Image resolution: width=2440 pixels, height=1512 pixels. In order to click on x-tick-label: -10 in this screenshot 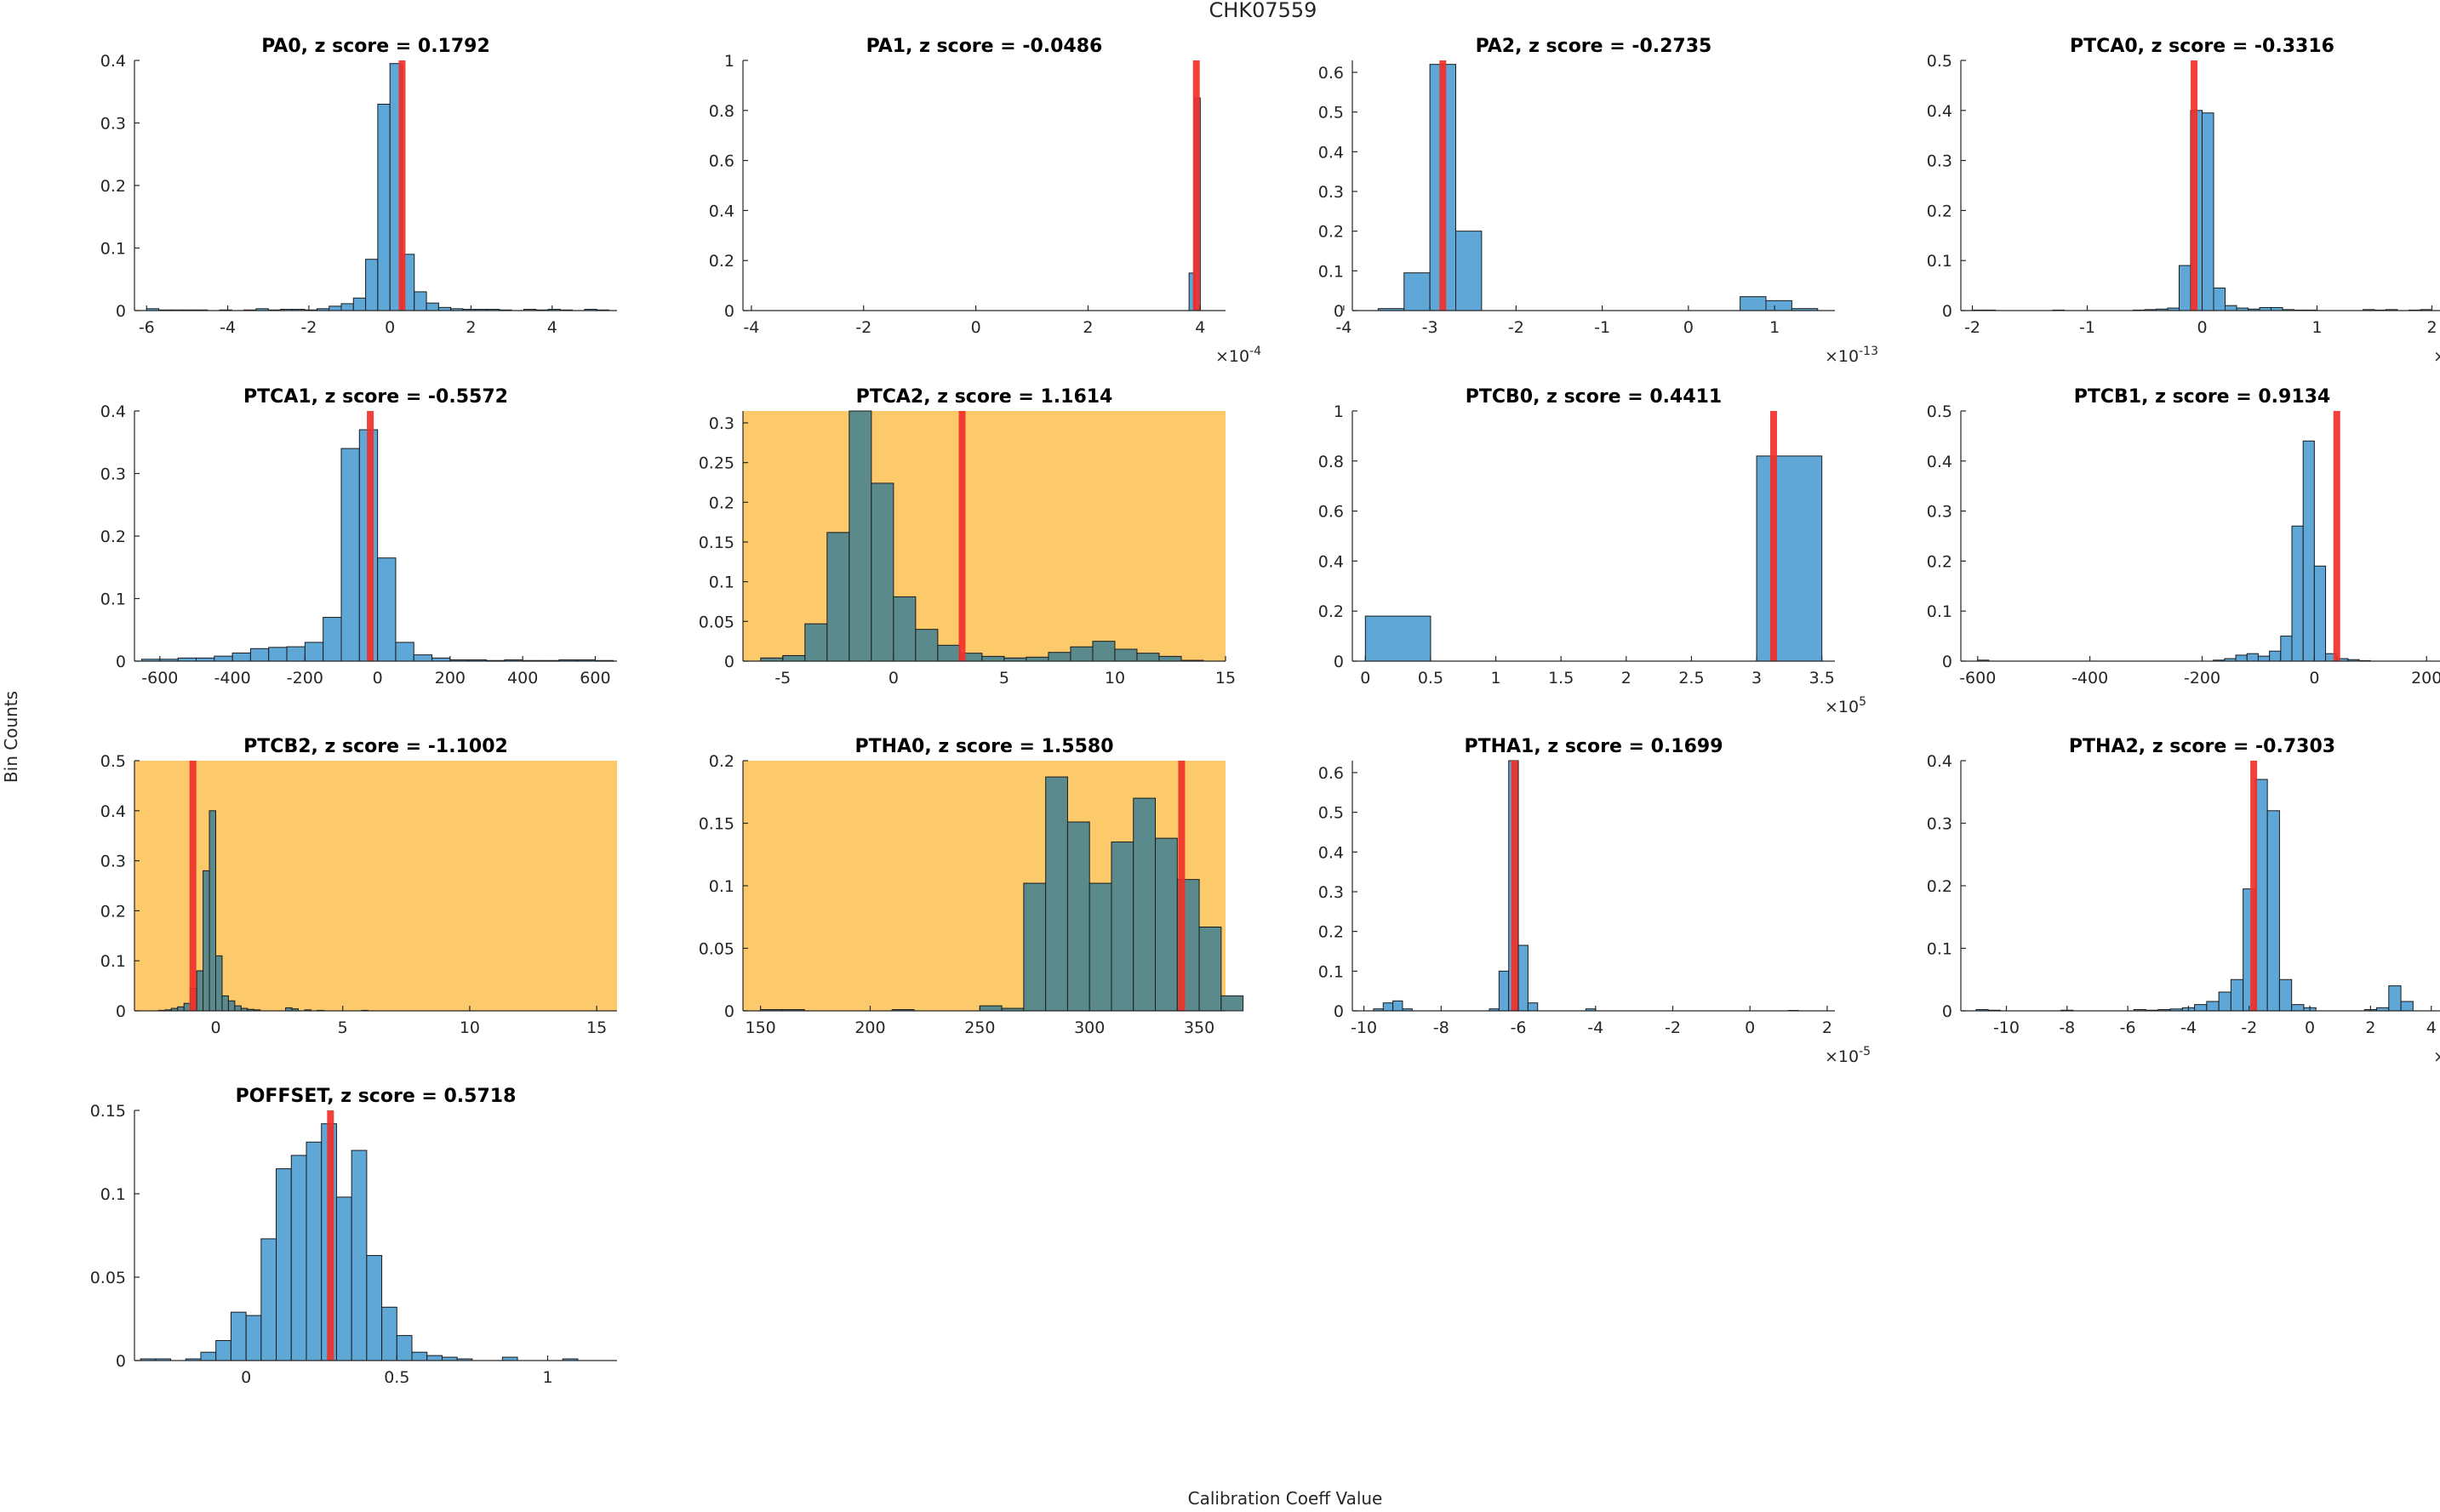, I will do `click(1364, 1027)`.